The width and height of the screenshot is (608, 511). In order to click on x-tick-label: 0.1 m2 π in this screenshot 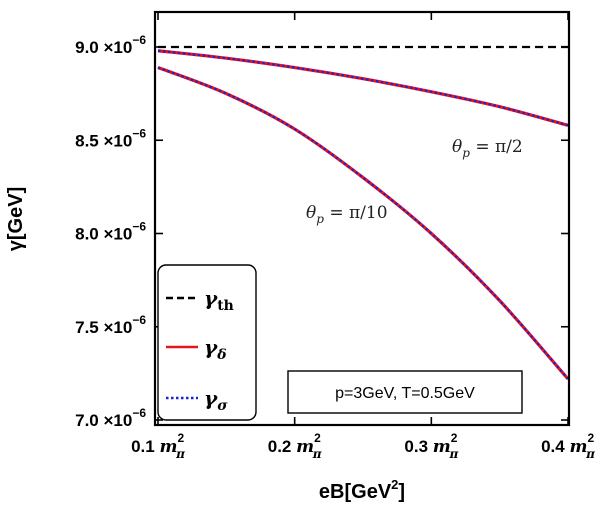, I will do `click(158, 446)`.